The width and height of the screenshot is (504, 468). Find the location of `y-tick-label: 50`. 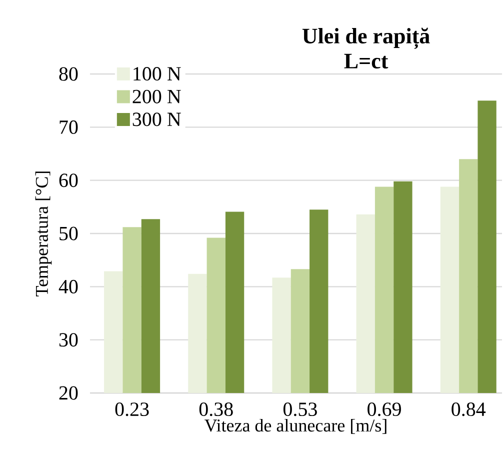

y-tick-label: 50 is located at coordinates (69, 233).